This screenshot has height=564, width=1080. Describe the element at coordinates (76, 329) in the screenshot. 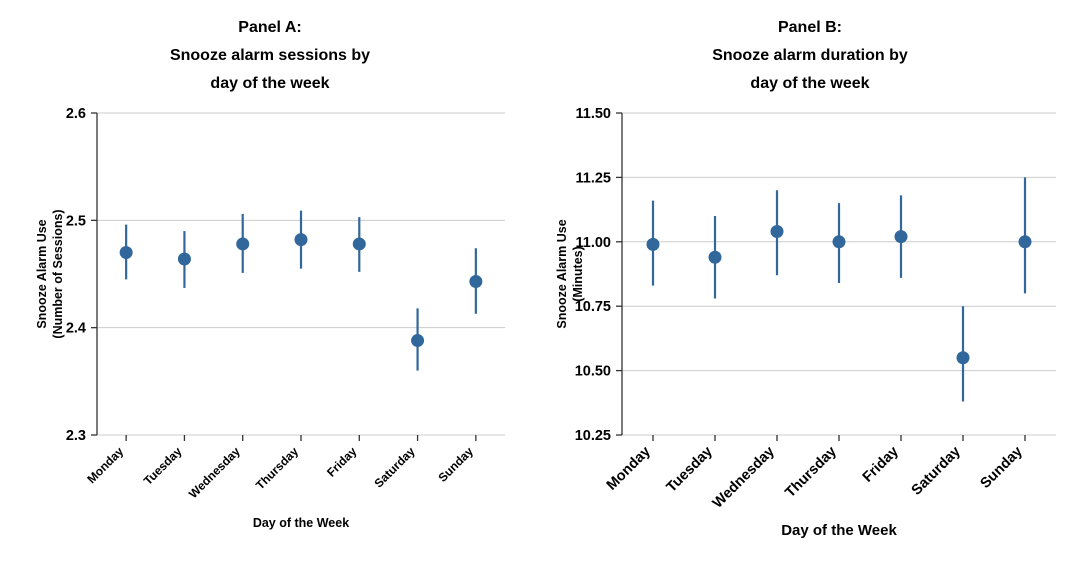

I see `y-tick-label: 2.4` at that location.